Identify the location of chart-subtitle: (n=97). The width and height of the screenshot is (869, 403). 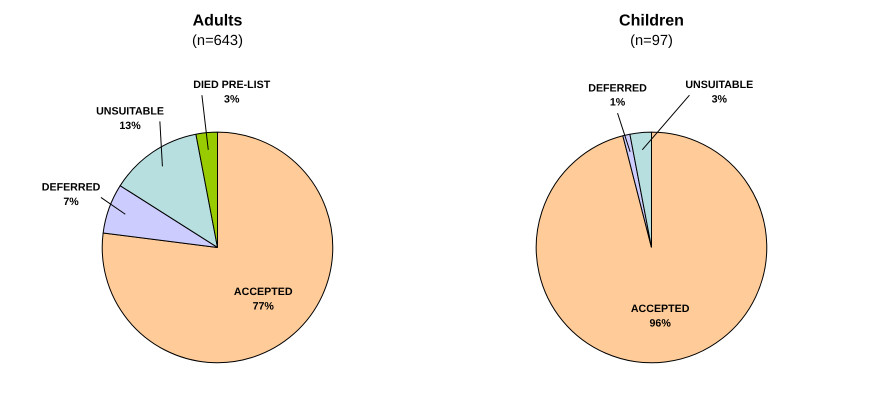
(651, 41).